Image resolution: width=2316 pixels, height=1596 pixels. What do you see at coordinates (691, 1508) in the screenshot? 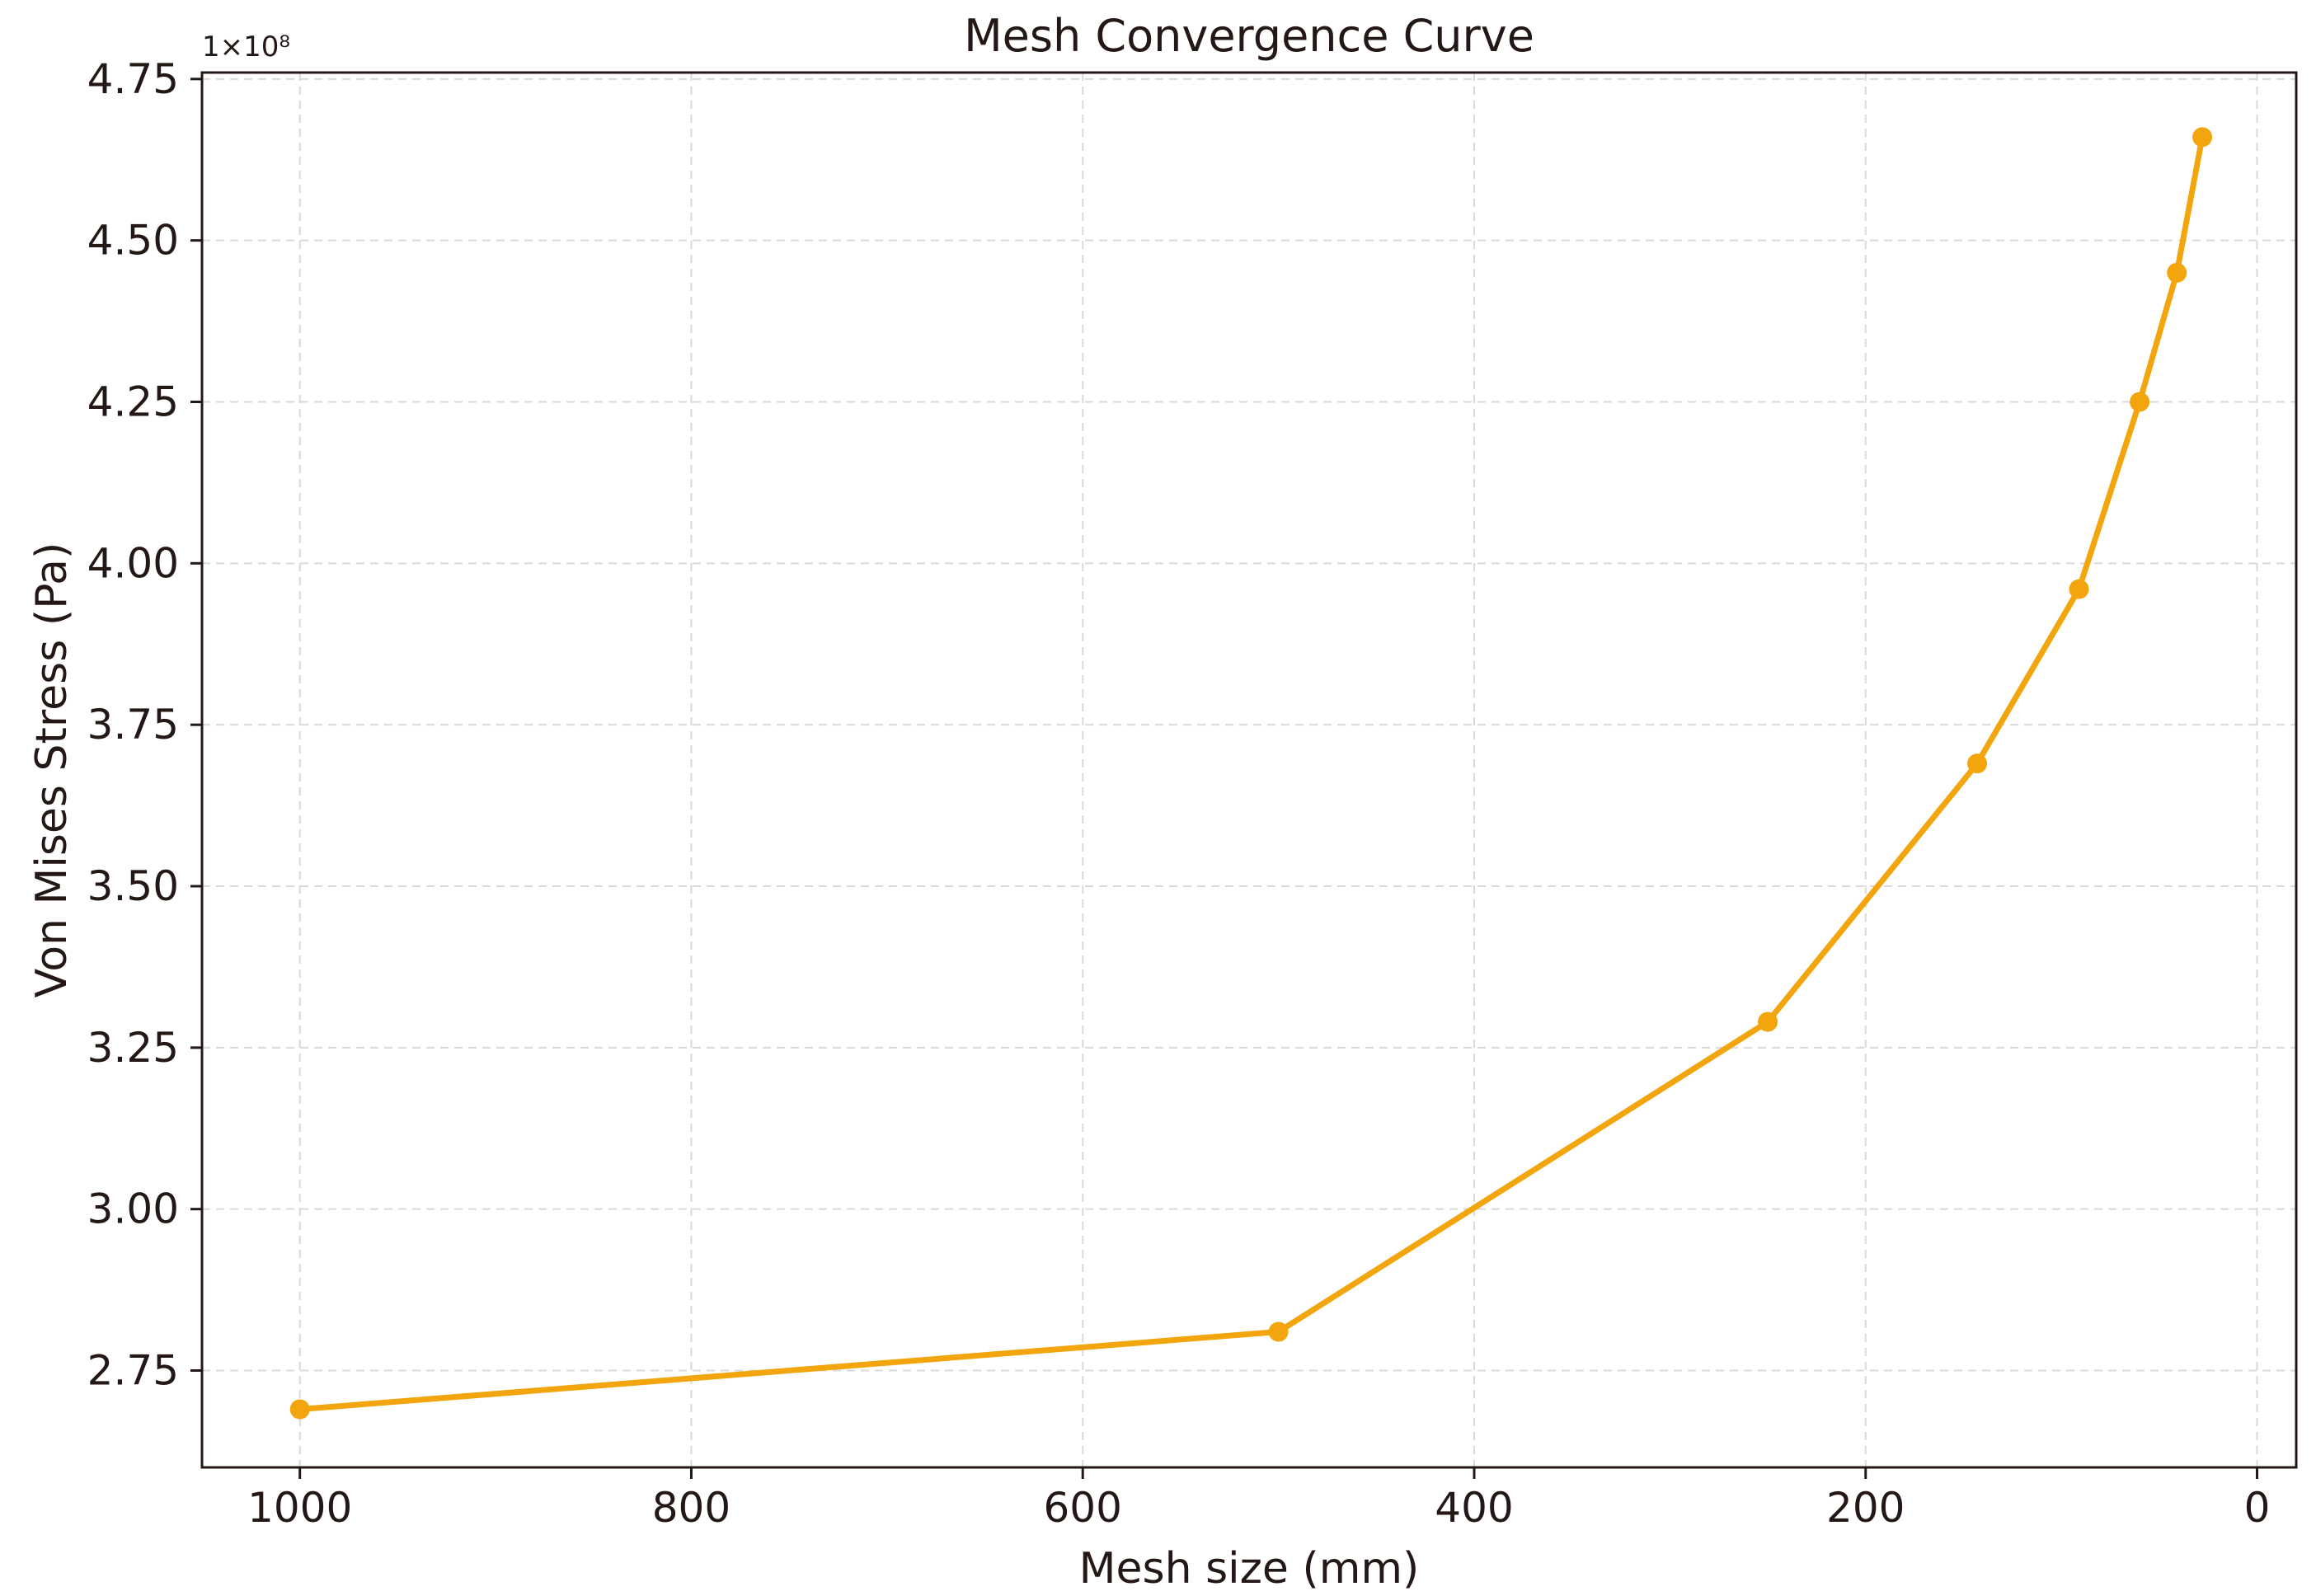
I see `x-tick-label: 800` at bounding box center [691, 1508].